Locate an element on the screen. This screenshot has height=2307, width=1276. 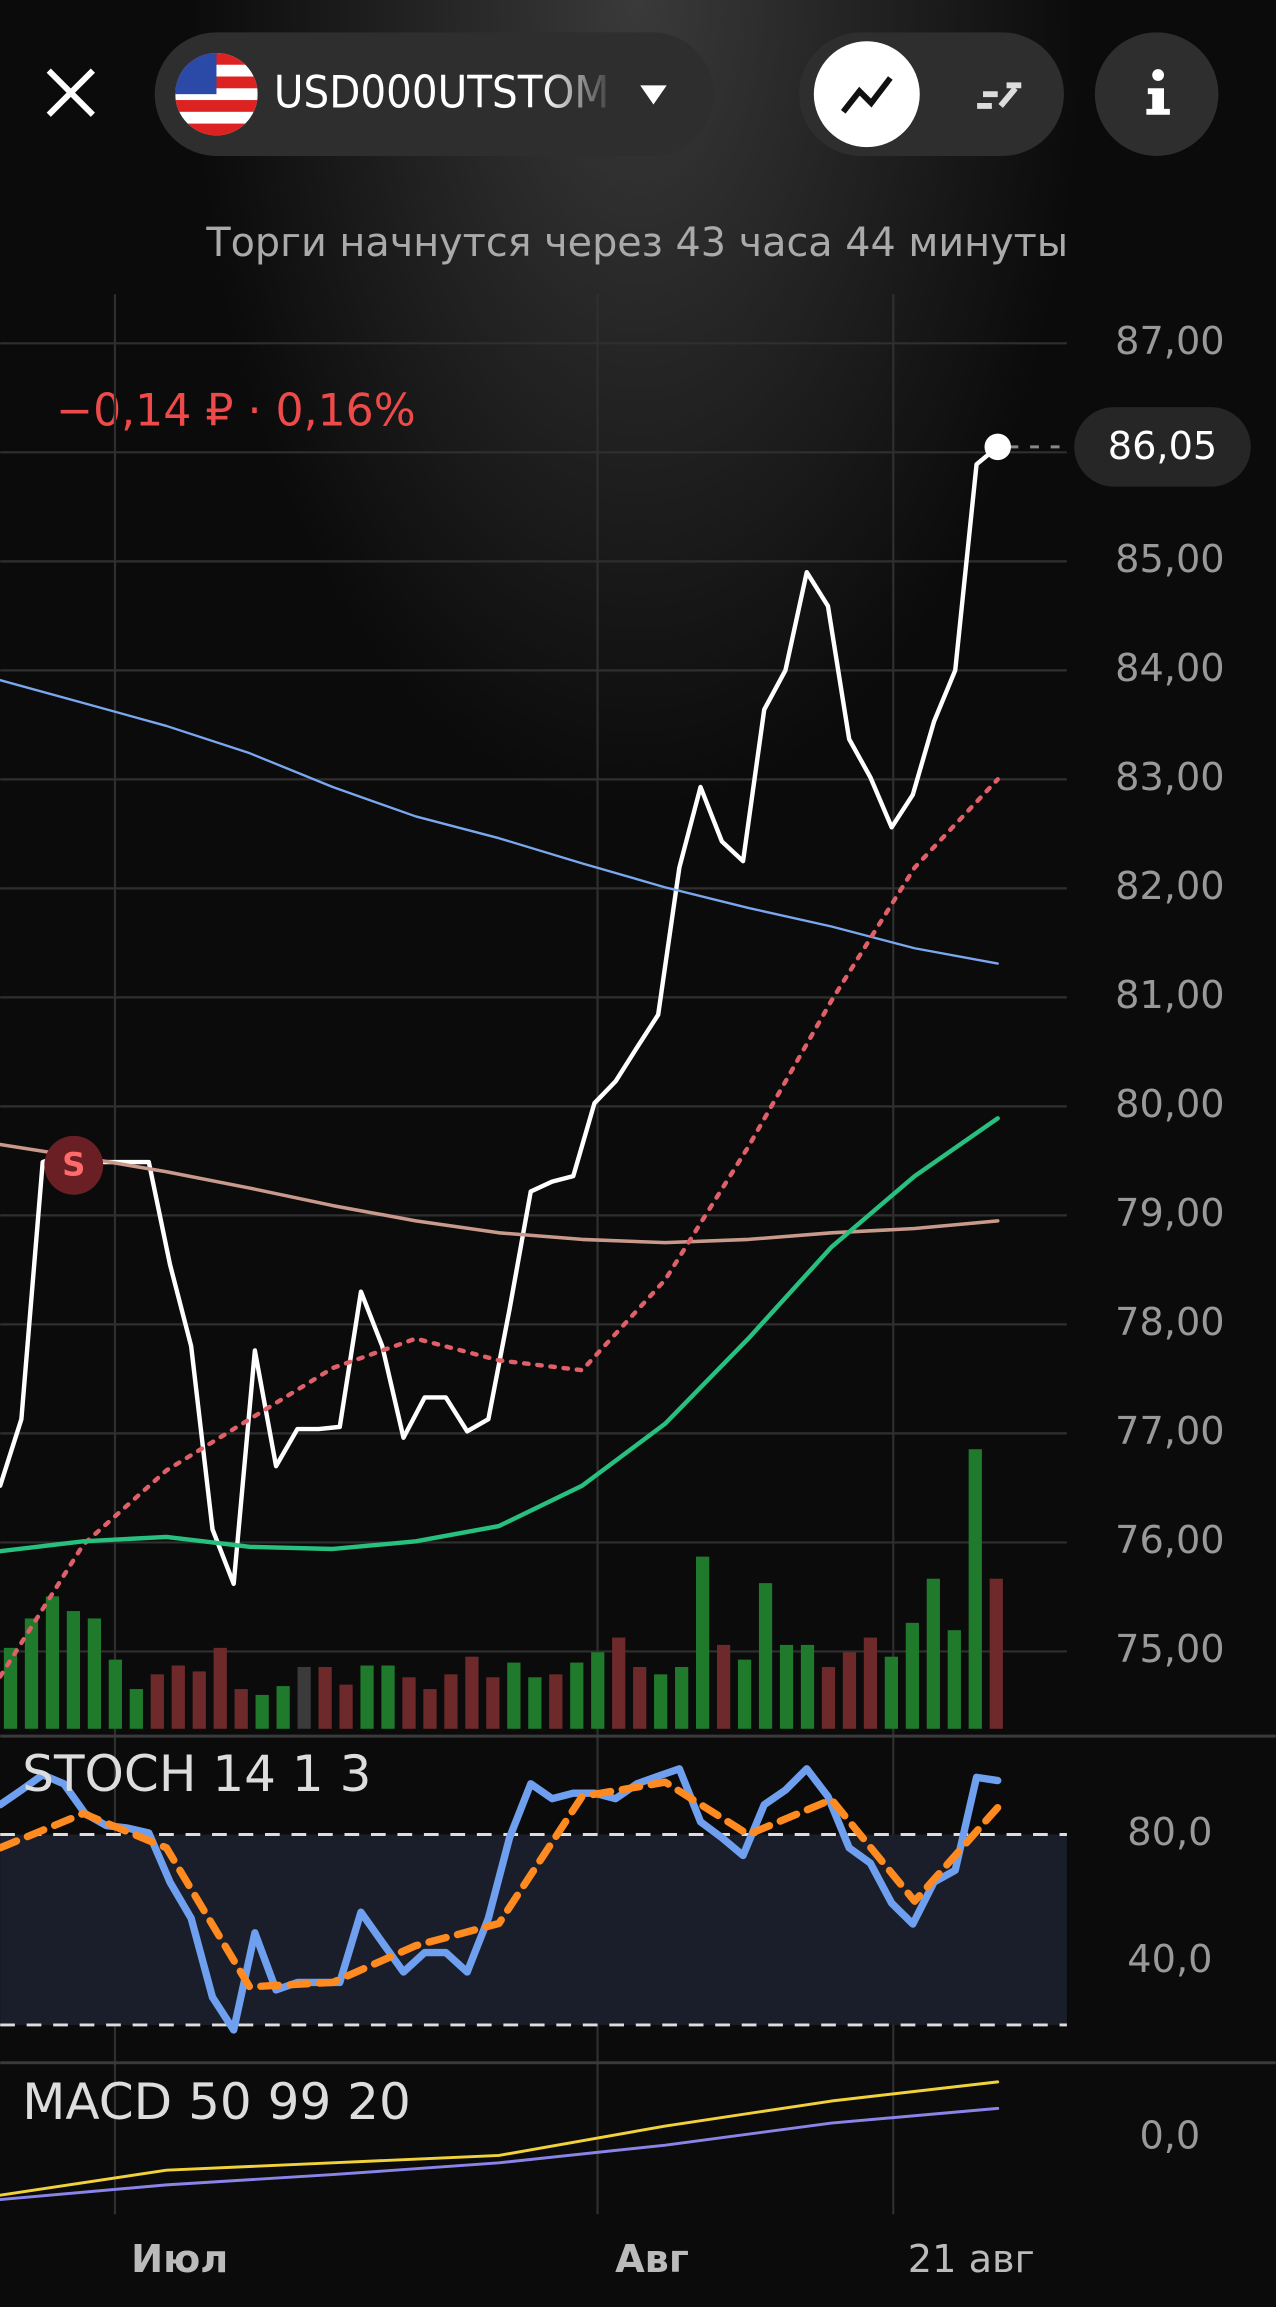
y-tick-label: 80,0 is located at coordinates (1169, 1832).